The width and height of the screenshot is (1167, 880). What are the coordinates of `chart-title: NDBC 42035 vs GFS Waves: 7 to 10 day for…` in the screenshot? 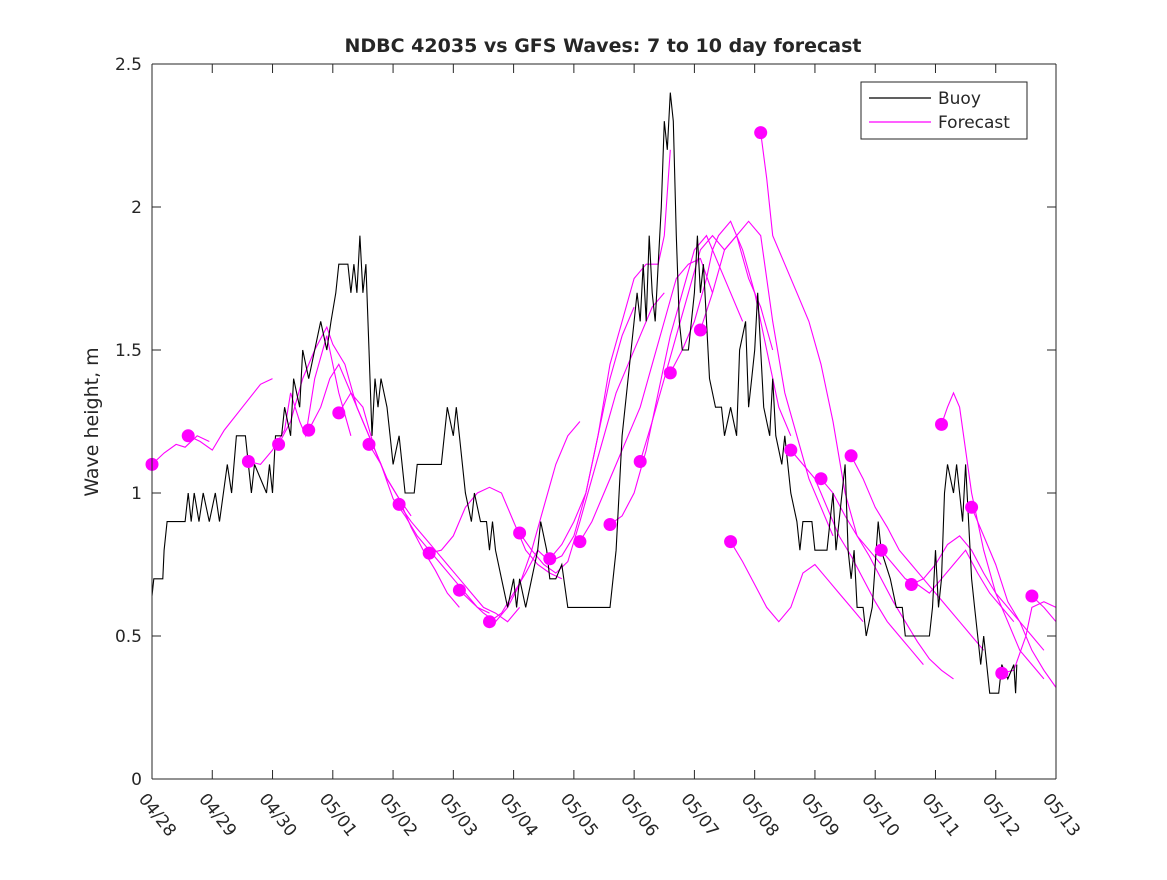 It's located at (602, 46).